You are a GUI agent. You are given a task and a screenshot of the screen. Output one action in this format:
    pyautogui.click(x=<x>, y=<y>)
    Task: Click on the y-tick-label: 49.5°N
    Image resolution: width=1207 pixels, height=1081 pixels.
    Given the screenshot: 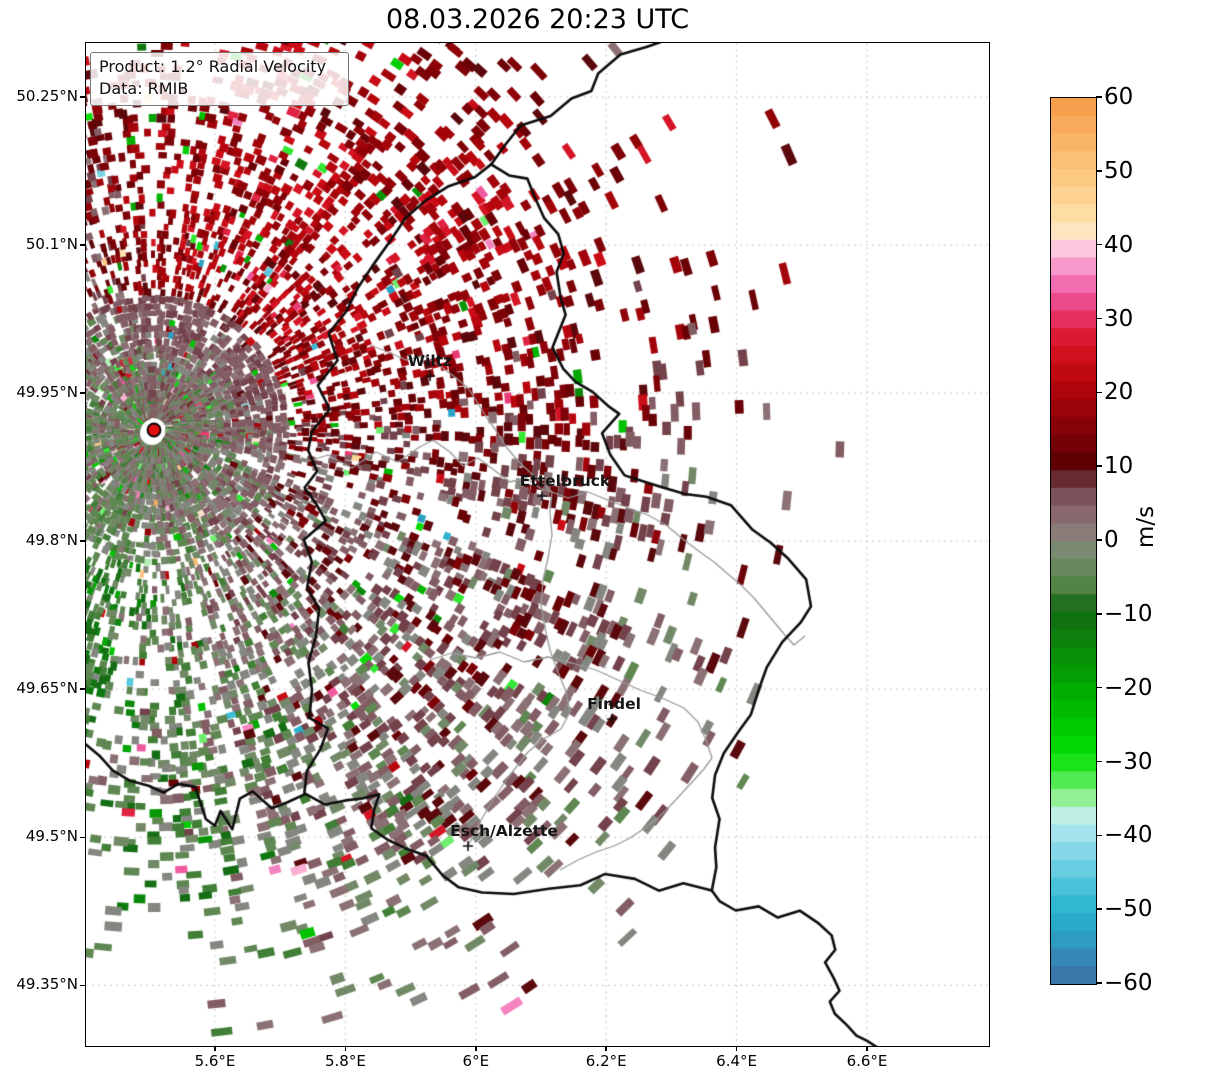 What is the action you would take?
    pyautogui.click(x=51, y=836)
    